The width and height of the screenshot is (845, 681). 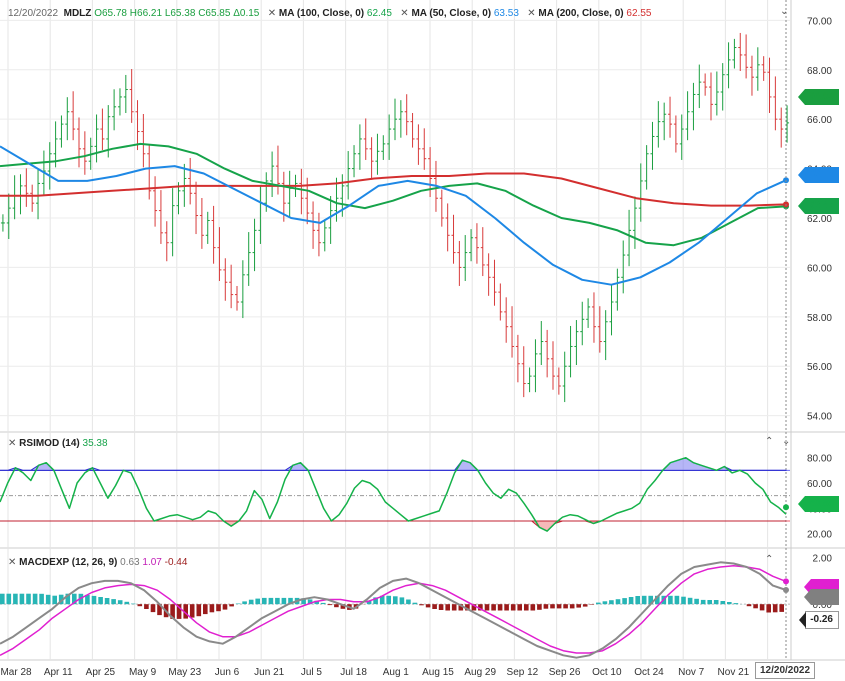 I want to click on x-tick-label: Sep 12, so click(x=523, y=672).